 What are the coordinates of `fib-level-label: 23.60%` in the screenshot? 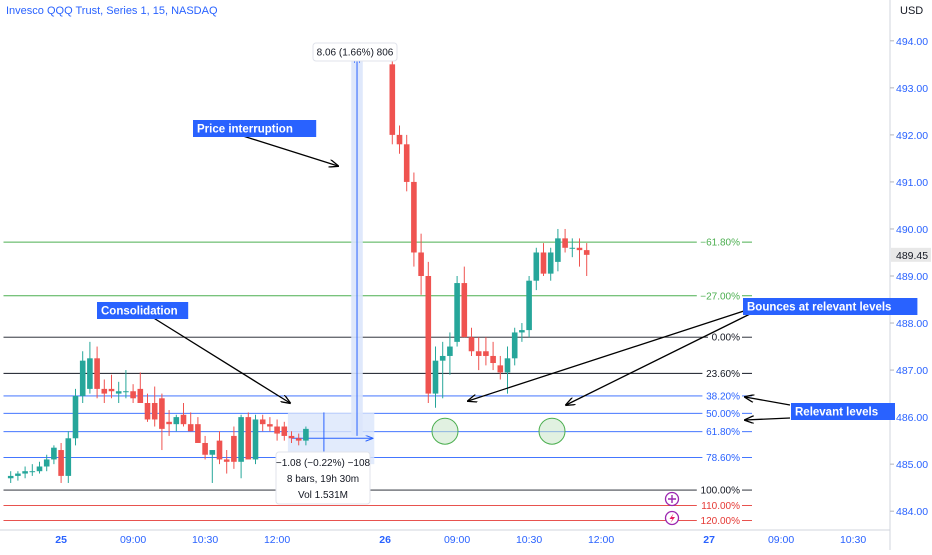 It's located at (723, 374).